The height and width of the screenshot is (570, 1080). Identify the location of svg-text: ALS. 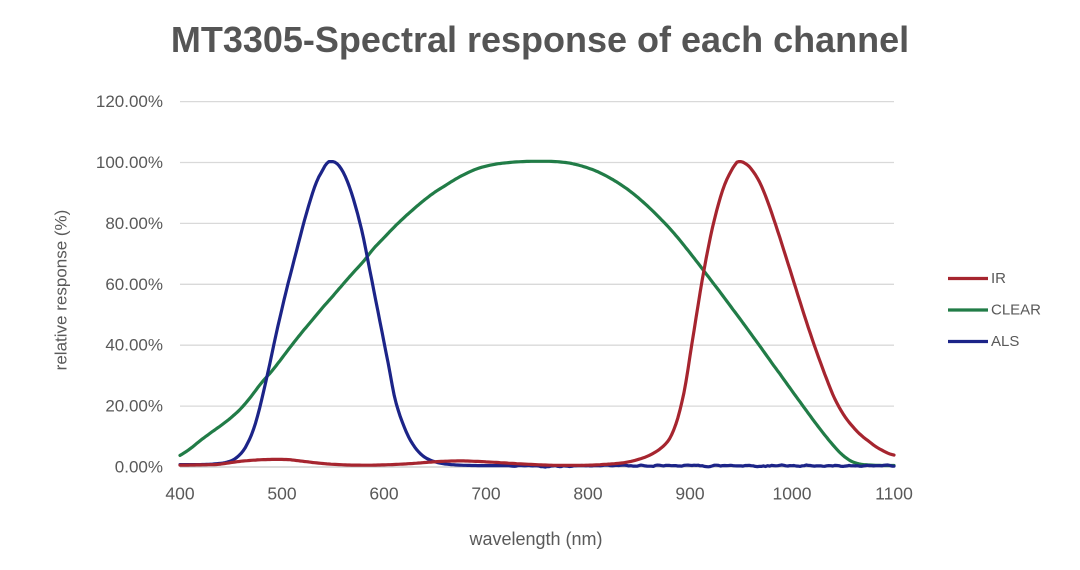
(1005, 341).